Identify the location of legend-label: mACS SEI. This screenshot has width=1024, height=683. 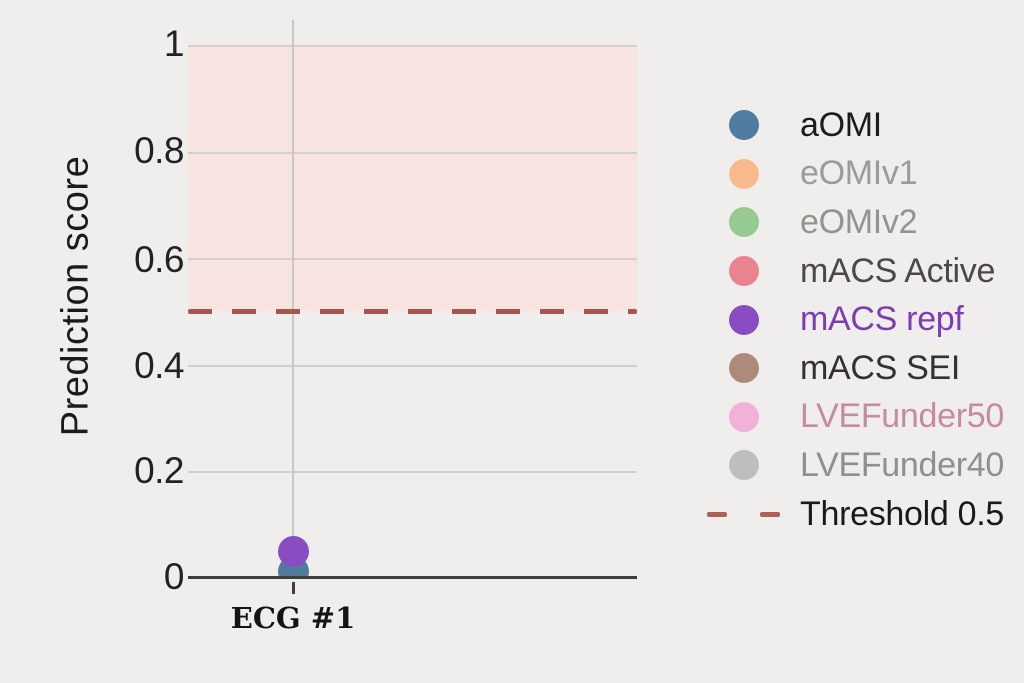
(880, 367).